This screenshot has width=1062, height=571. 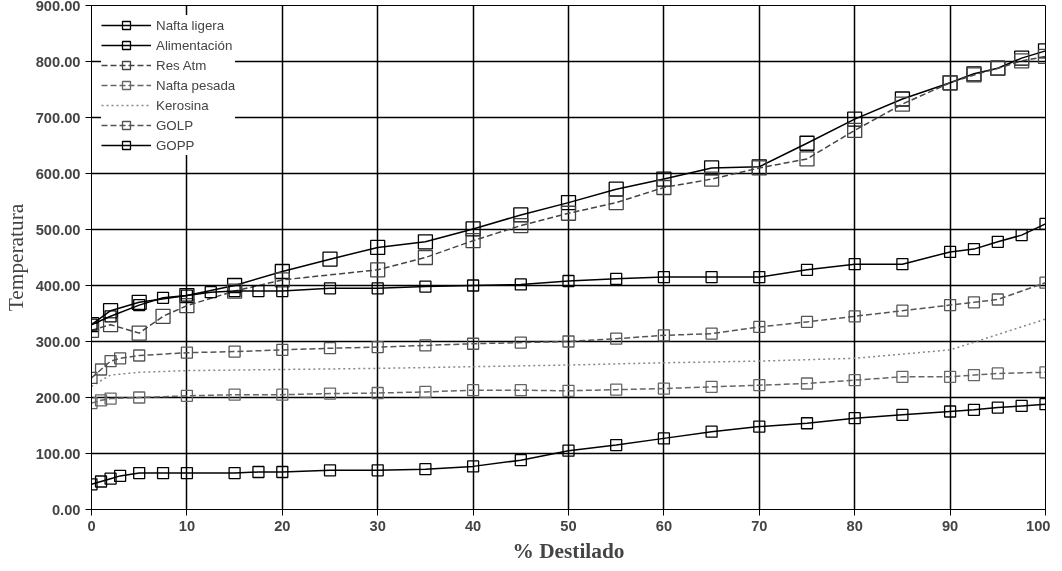 I want to click on y-tick-label: 200.00, so click(x=58, y=397).